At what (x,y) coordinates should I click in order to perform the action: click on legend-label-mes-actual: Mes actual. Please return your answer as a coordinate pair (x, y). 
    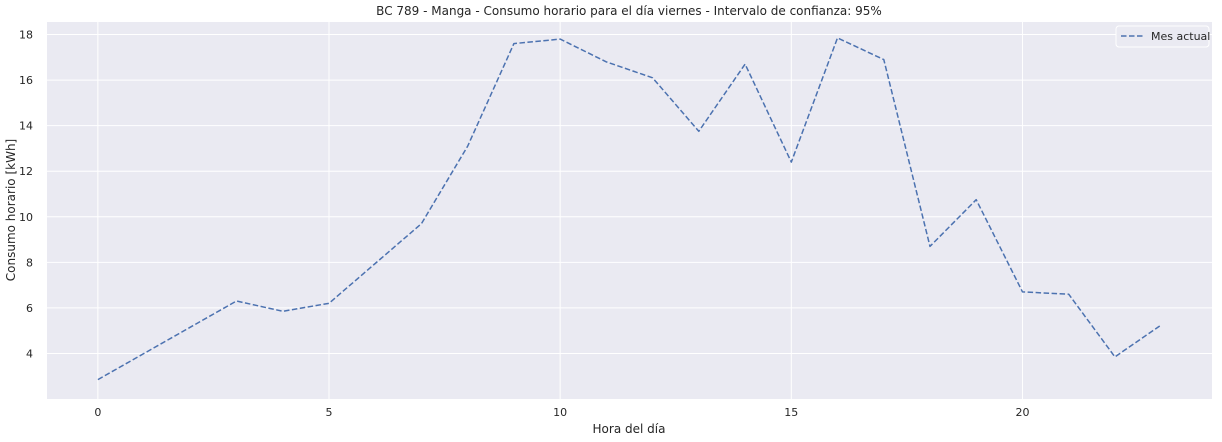
    Looking at the image, I should click on (1180, 36).